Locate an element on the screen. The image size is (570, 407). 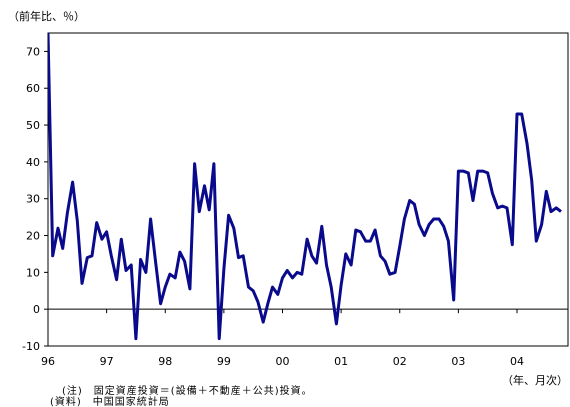
source-line: (資料) 中国国家統計局 is located at coordinates (110, 401).